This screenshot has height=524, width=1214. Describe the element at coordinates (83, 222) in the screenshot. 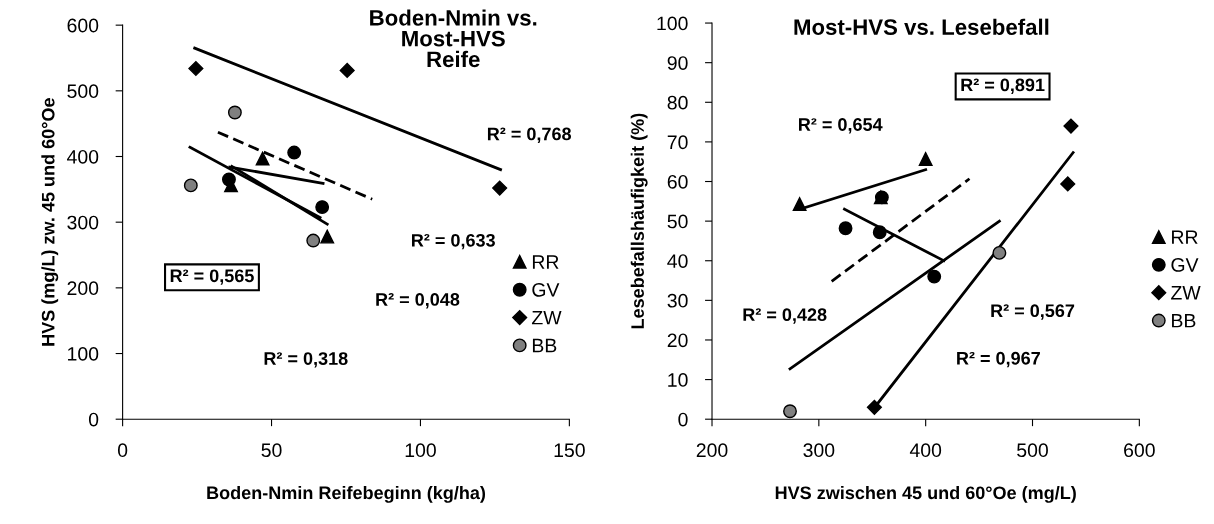

I see `y-tick-label: 300` at that location.